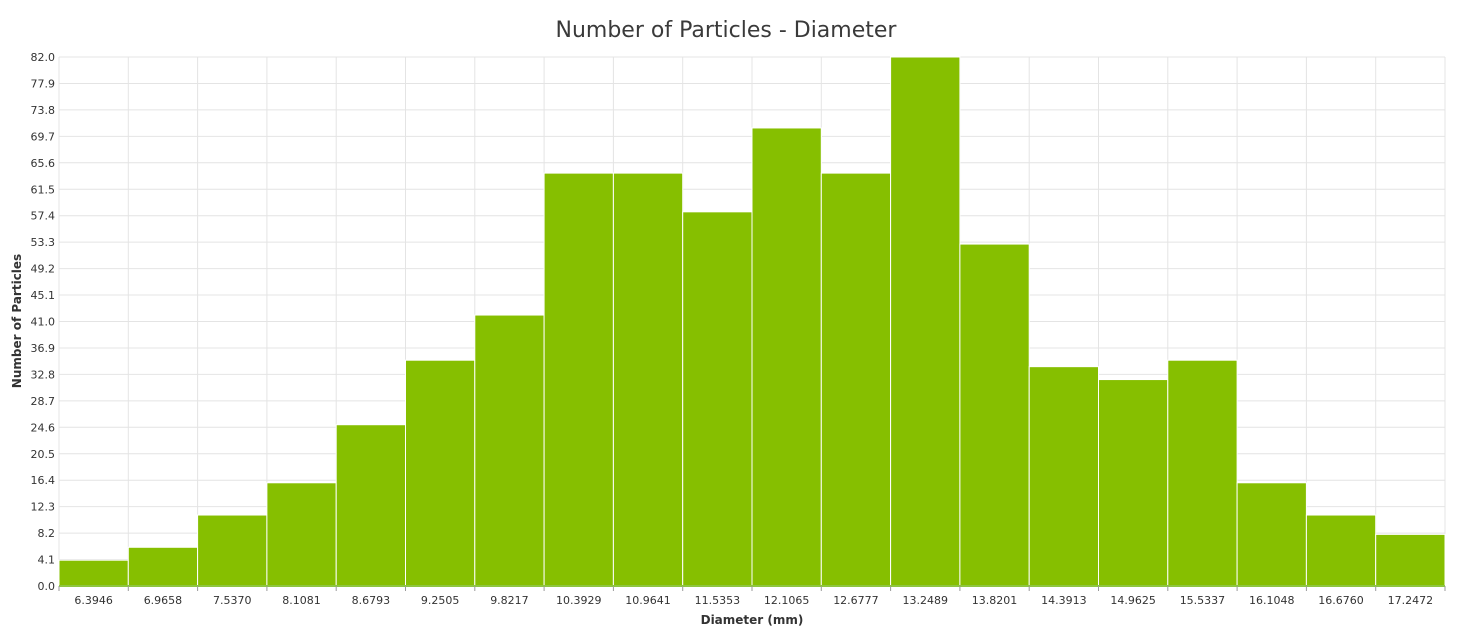 Image resolution: width=1458 pixels, height=630 pixels. What do you see at coordinates (440, 600) in the screenshot?
I see `x-tick-label: 9.2505` at bounding box center [440, 600].